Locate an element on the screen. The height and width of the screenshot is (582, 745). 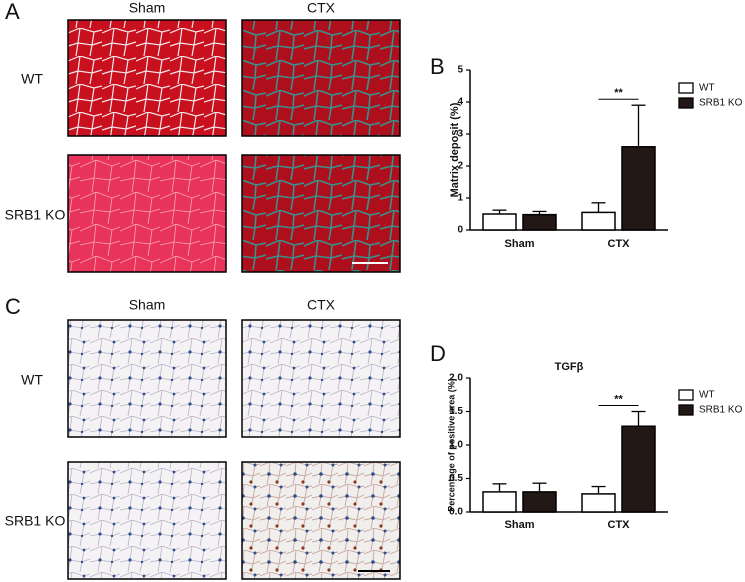
y-axis-label: Percentage of positive area (%) is located at coordinates (451, 445).